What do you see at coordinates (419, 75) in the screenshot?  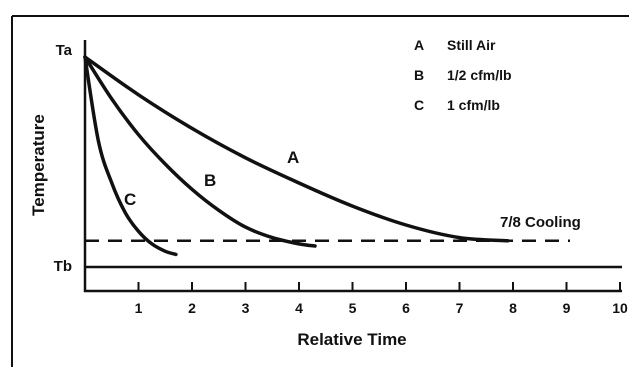 I see `legend-key-b: B` at bounding box center [419, 75].